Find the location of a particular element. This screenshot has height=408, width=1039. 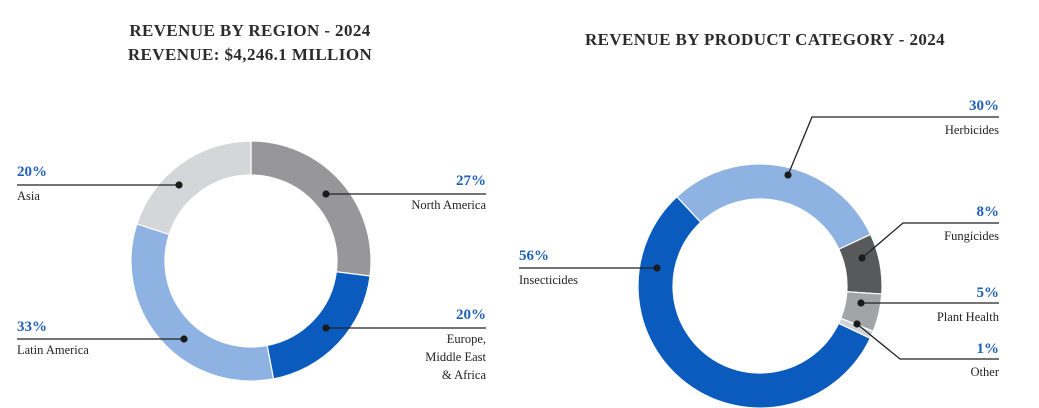

donut-category is located at coordinates (760, 285).